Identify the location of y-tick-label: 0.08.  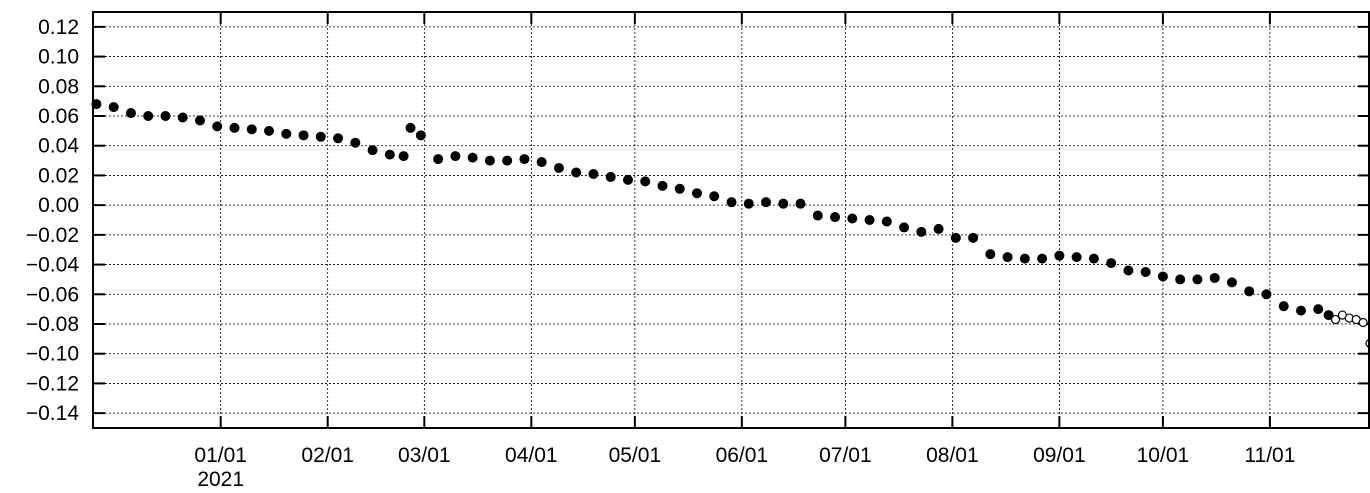
(58, 86).